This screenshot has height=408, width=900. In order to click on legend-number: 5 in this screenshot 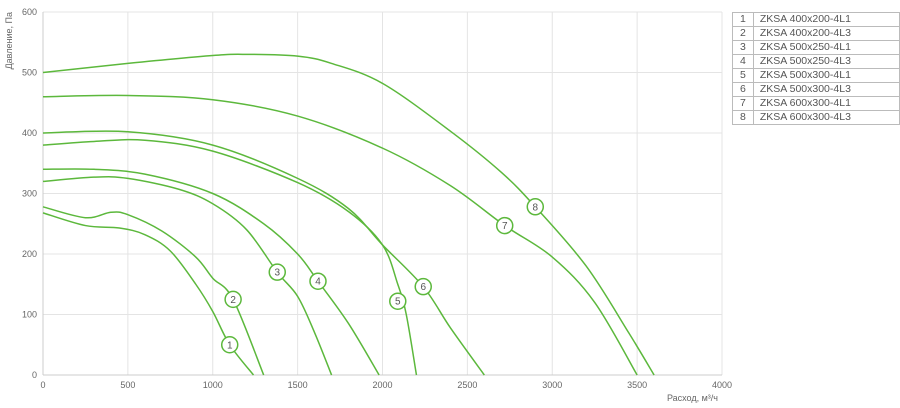, I will do `click(743, 75)`.